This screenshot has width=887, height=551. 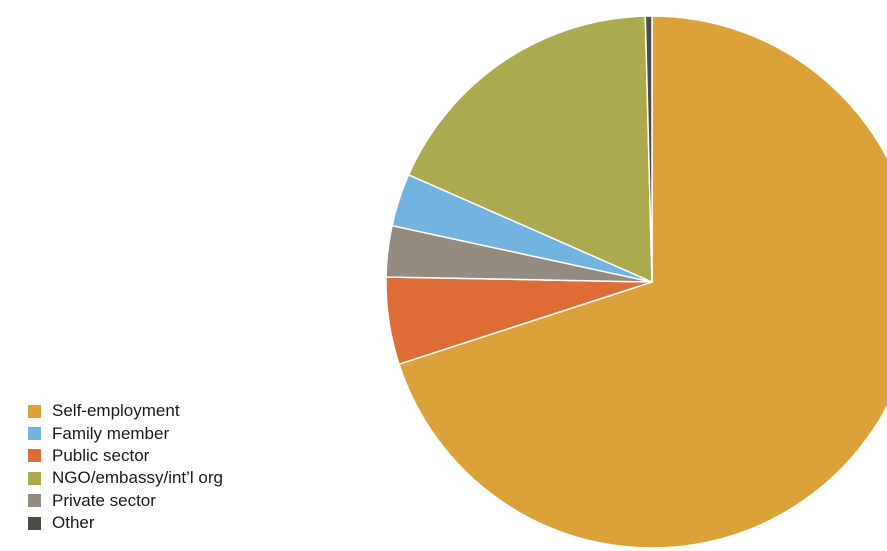 What do you see at coordinates (116, 411) in the screenshot?
I see `legend-label-self-employment: Self-employment` at bounding box center [116, 411].